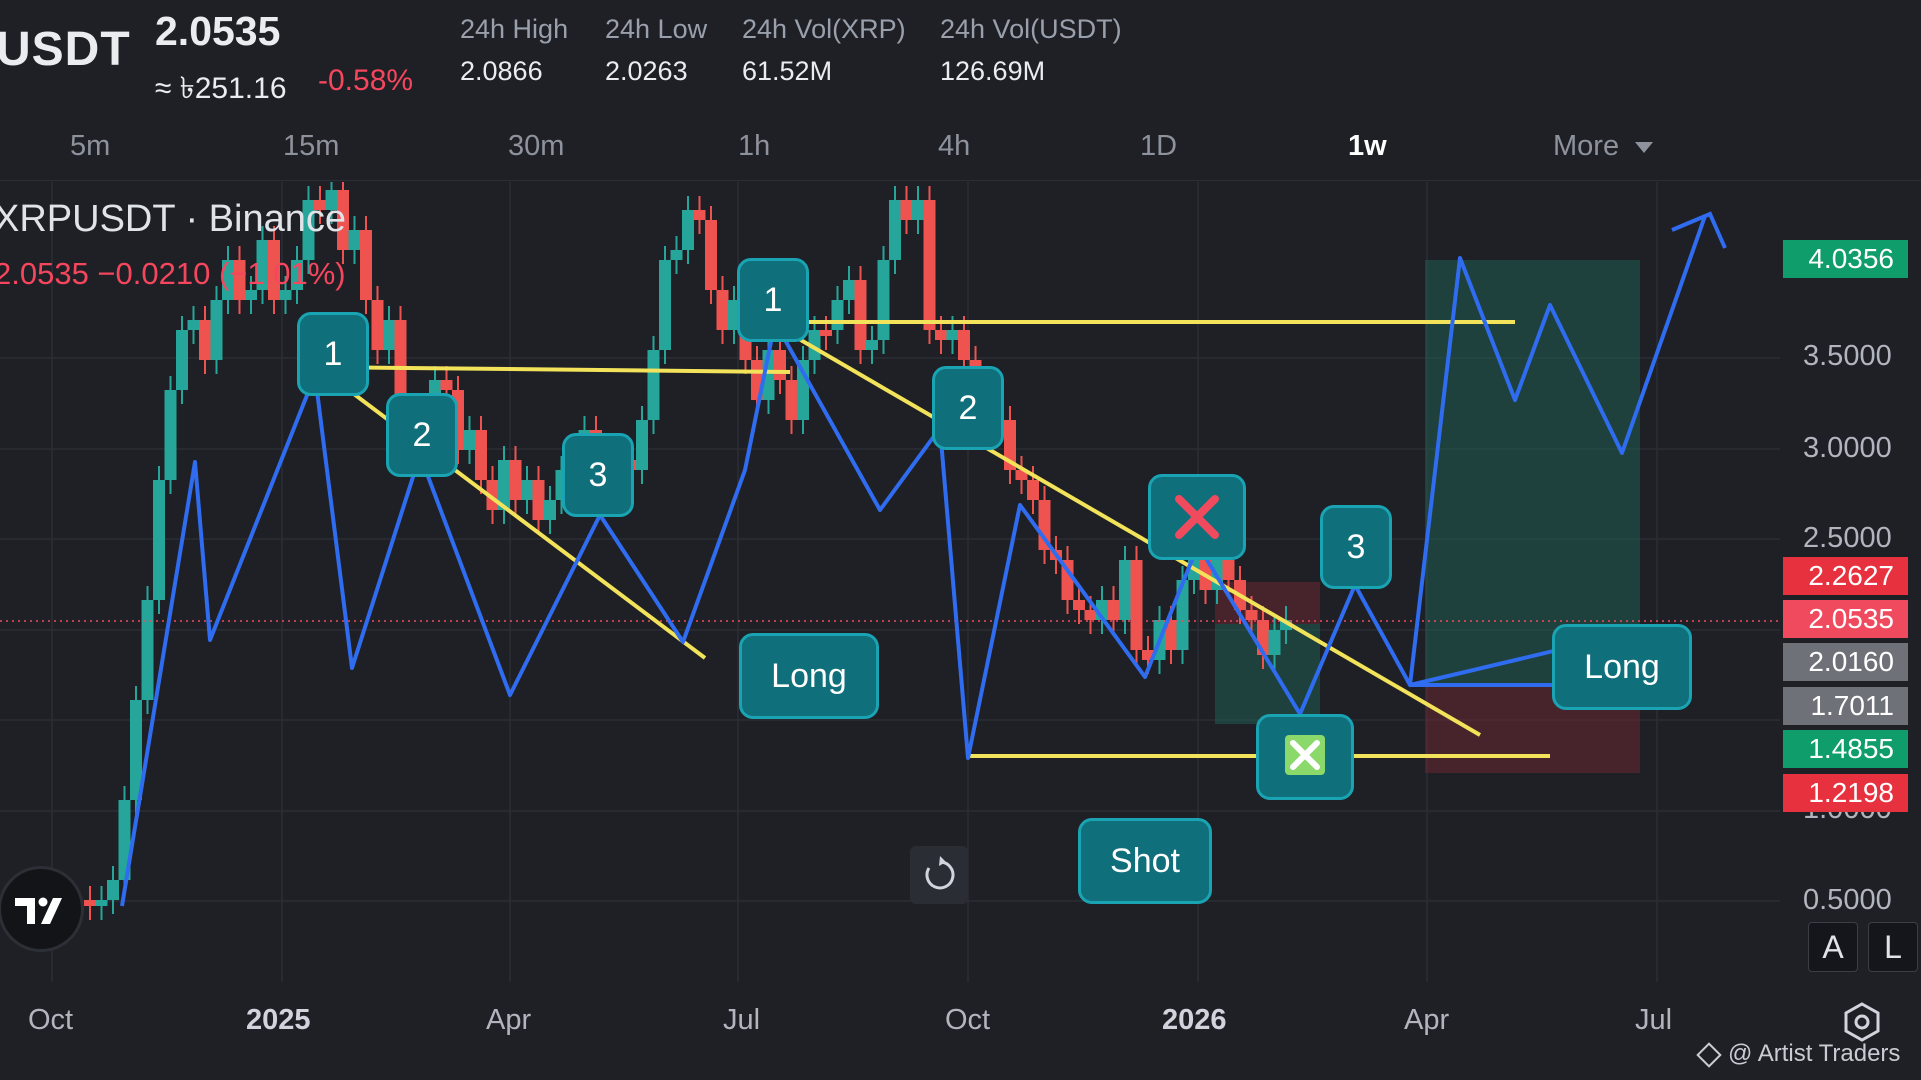  Describe the element at coordinates (333, 354) in the screenshot. I see `wave-label-1a: 1` at that location.